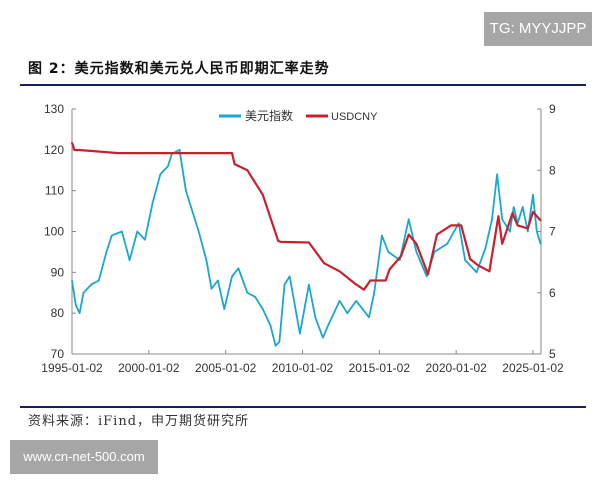 Image resolution: width=600 pixels, height=480 pixels. I want to click on x-tick-label: 2015-01-02, so click(380, 368).